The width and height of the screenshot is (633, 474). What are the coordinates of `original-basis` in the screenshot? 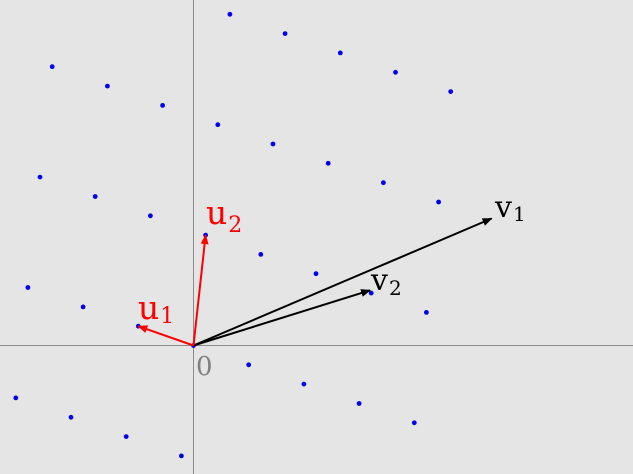 It's located at (343, 282).